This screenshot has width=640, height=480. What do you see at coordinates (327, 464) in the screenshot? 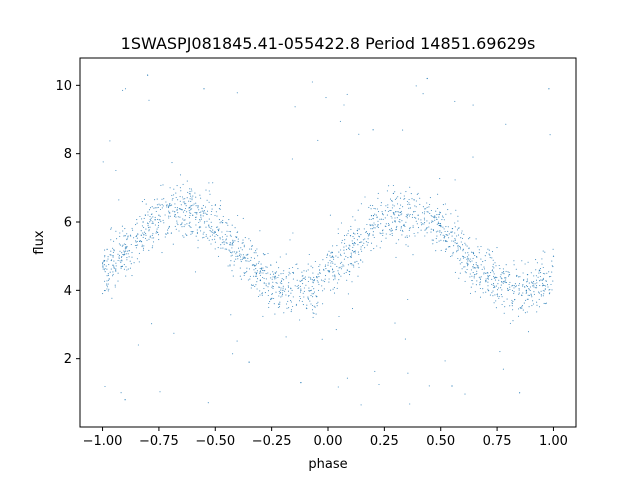
I see `x-axis-title: phase` at bounding box center [327, 464].